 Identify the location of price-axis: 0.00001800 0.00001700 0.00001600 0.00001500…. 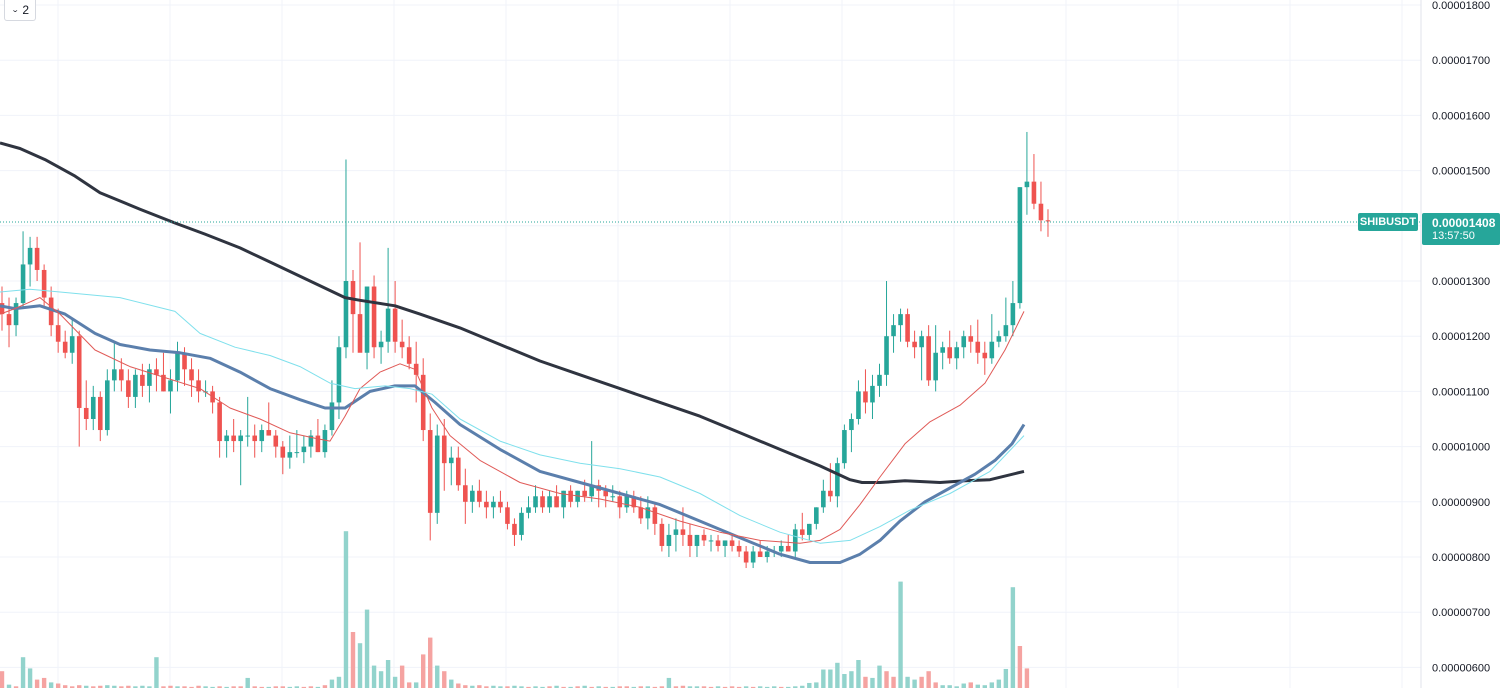
(1461, 337).